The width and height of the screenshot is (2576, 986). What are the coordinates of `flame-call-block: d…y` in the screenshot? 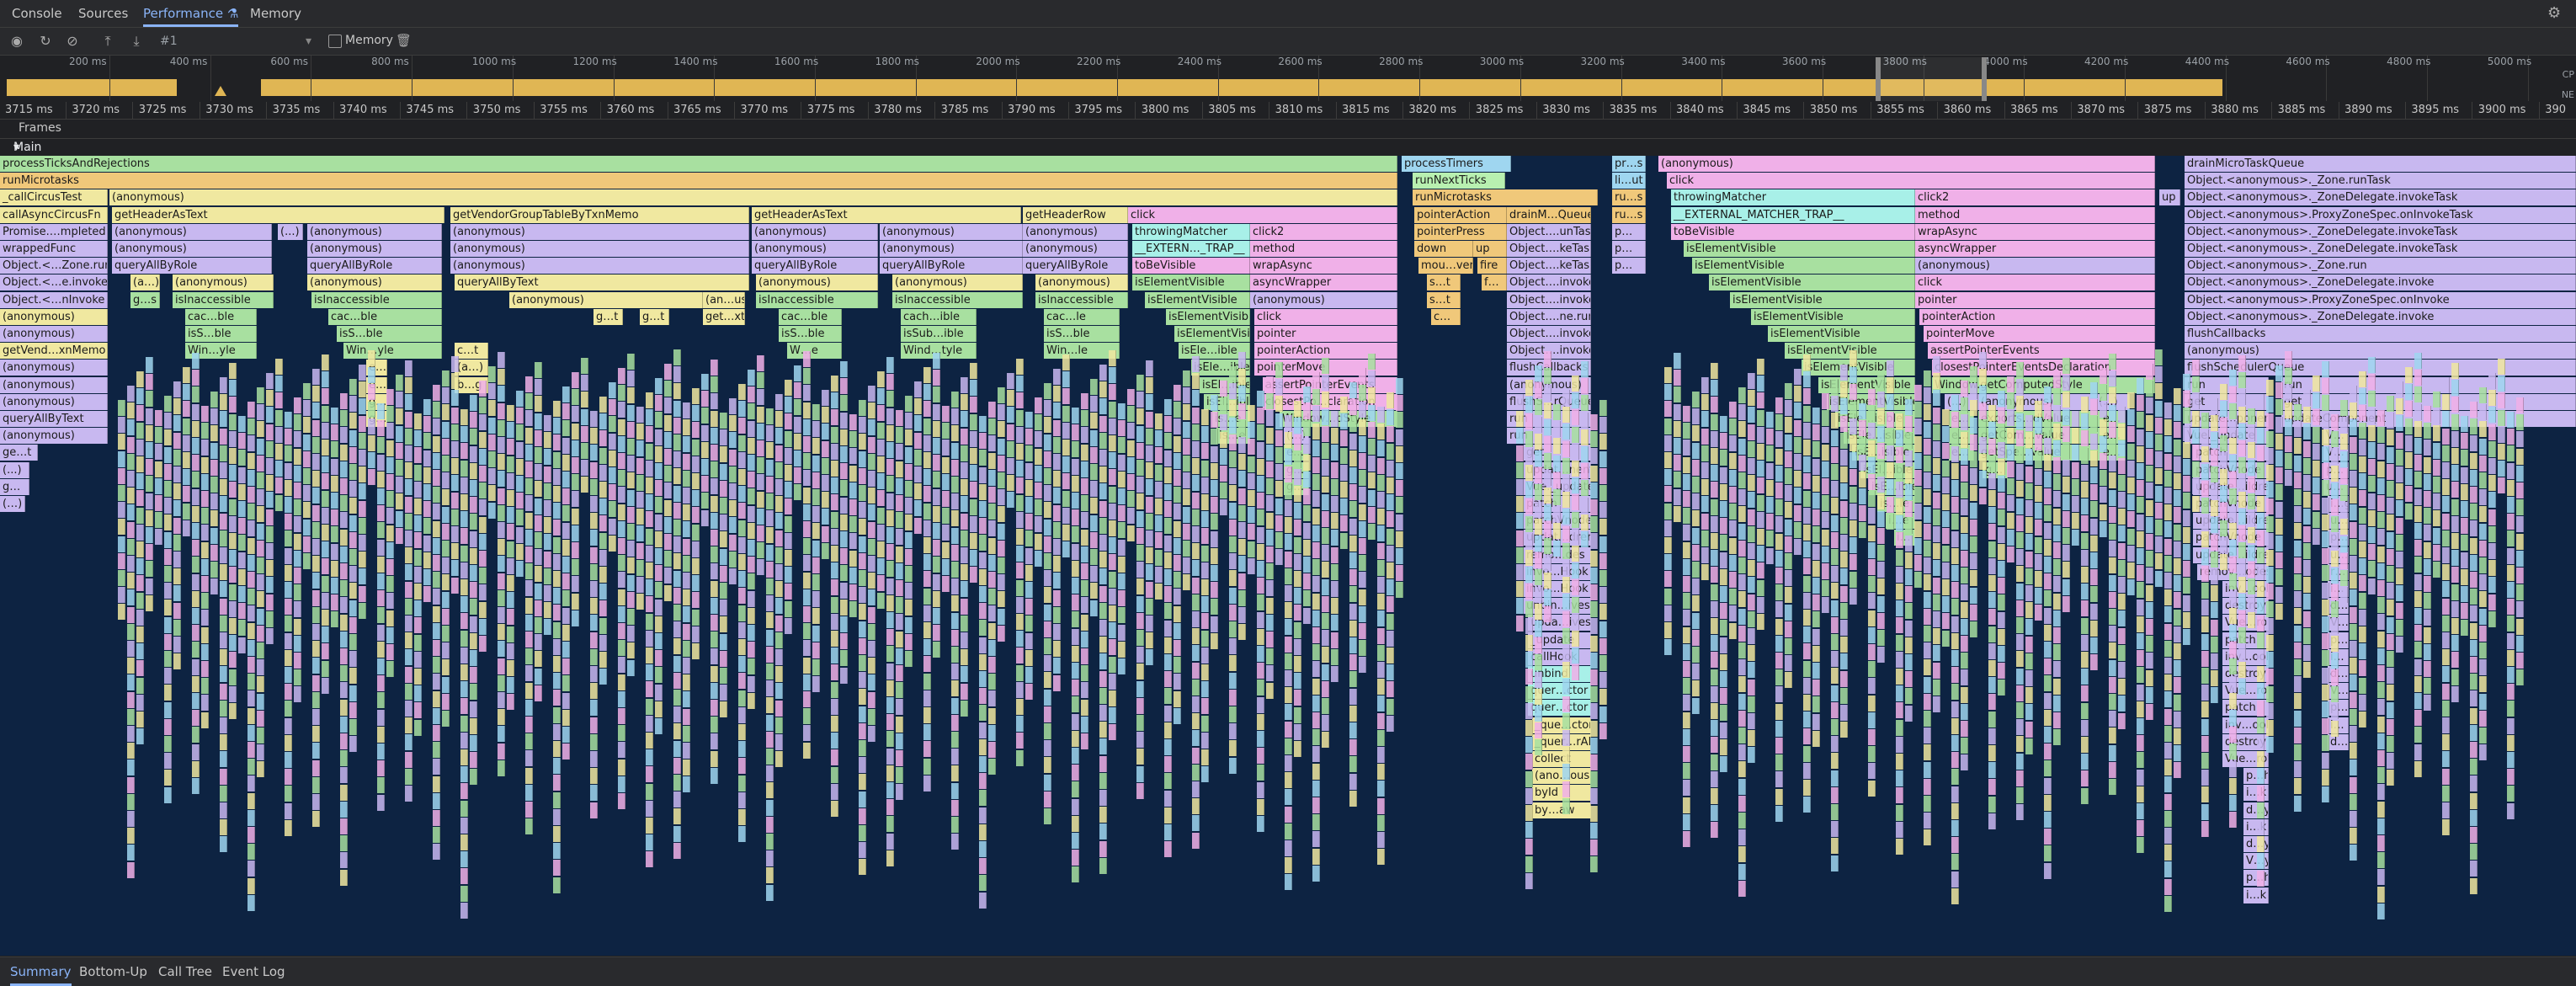 It's located at (2256, 844).